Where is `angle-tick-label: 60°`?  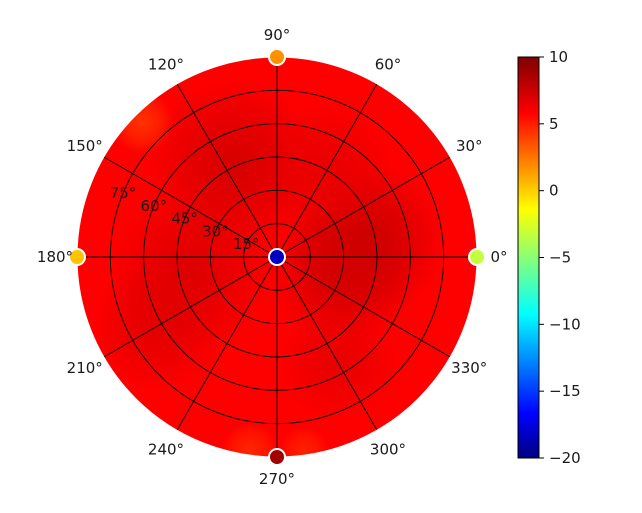 angle-tick-label: 60° is located at coordinates (388, 65).